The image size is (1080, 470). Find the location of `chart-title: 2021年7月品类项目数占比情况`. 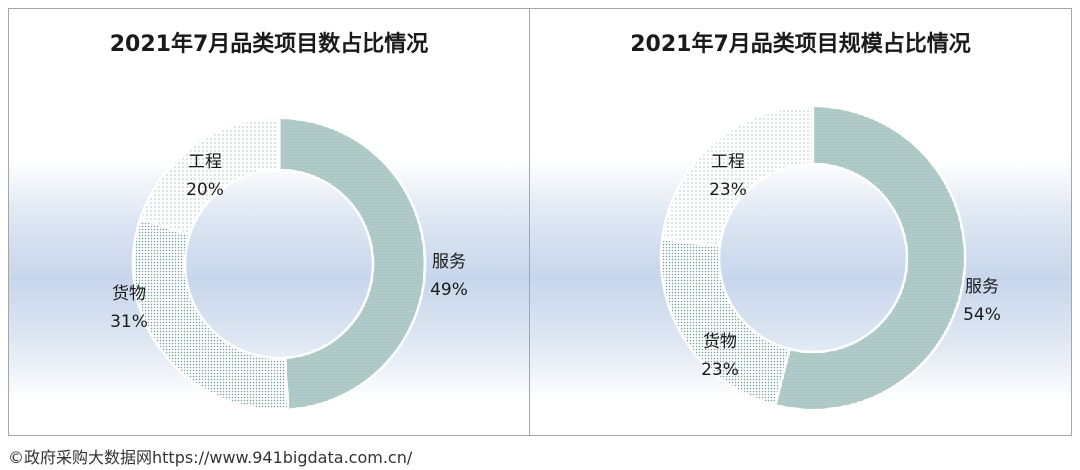

chart-title: 2021年7月品类项目数占比情况 is located at coordinates (269, 44).